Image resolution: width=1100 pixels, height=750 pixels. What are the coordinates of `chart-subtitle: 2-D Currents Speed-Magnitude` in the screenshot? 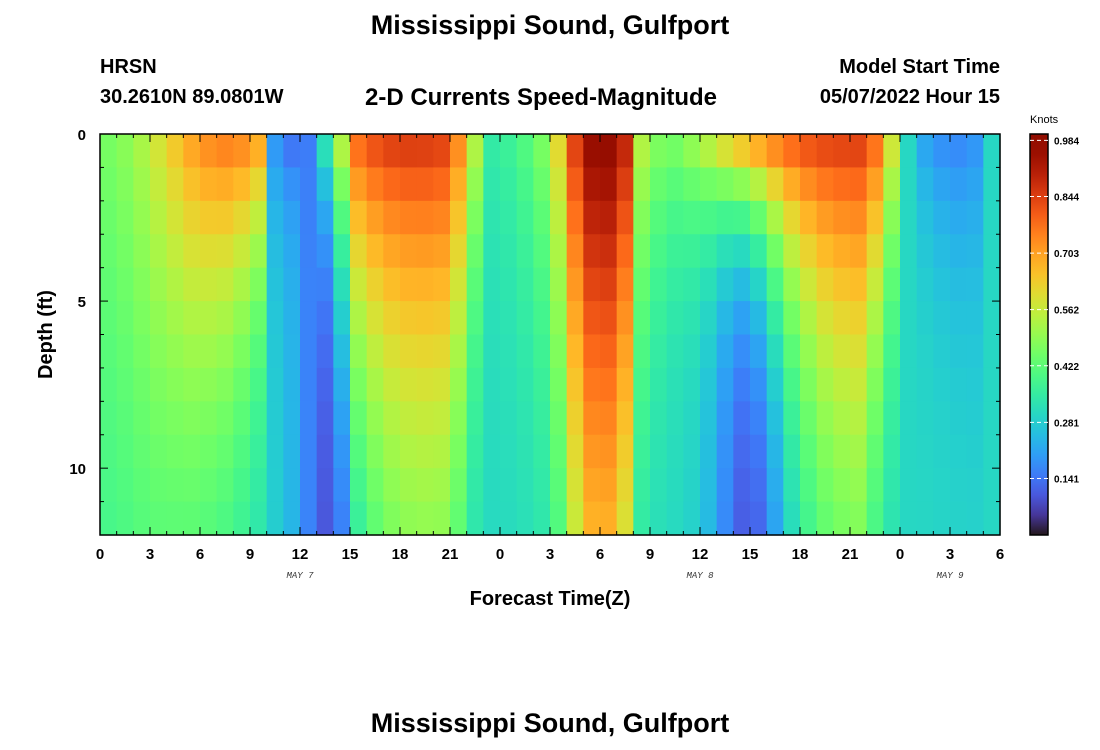 It's located at (541, 97).